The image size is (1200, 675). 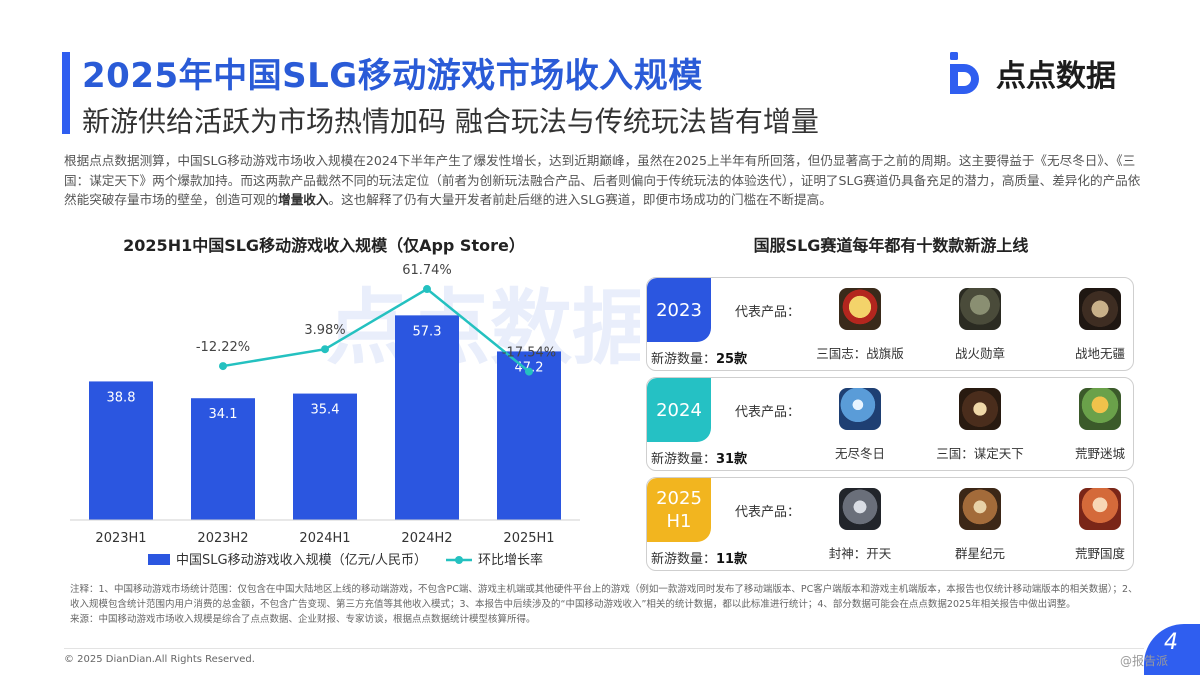 I want to click on year-card: 2024 代表产品： 新游数量：31款 无尽冬日 三国：谋定天下 荒野迷城, so click(x=890, y=424).